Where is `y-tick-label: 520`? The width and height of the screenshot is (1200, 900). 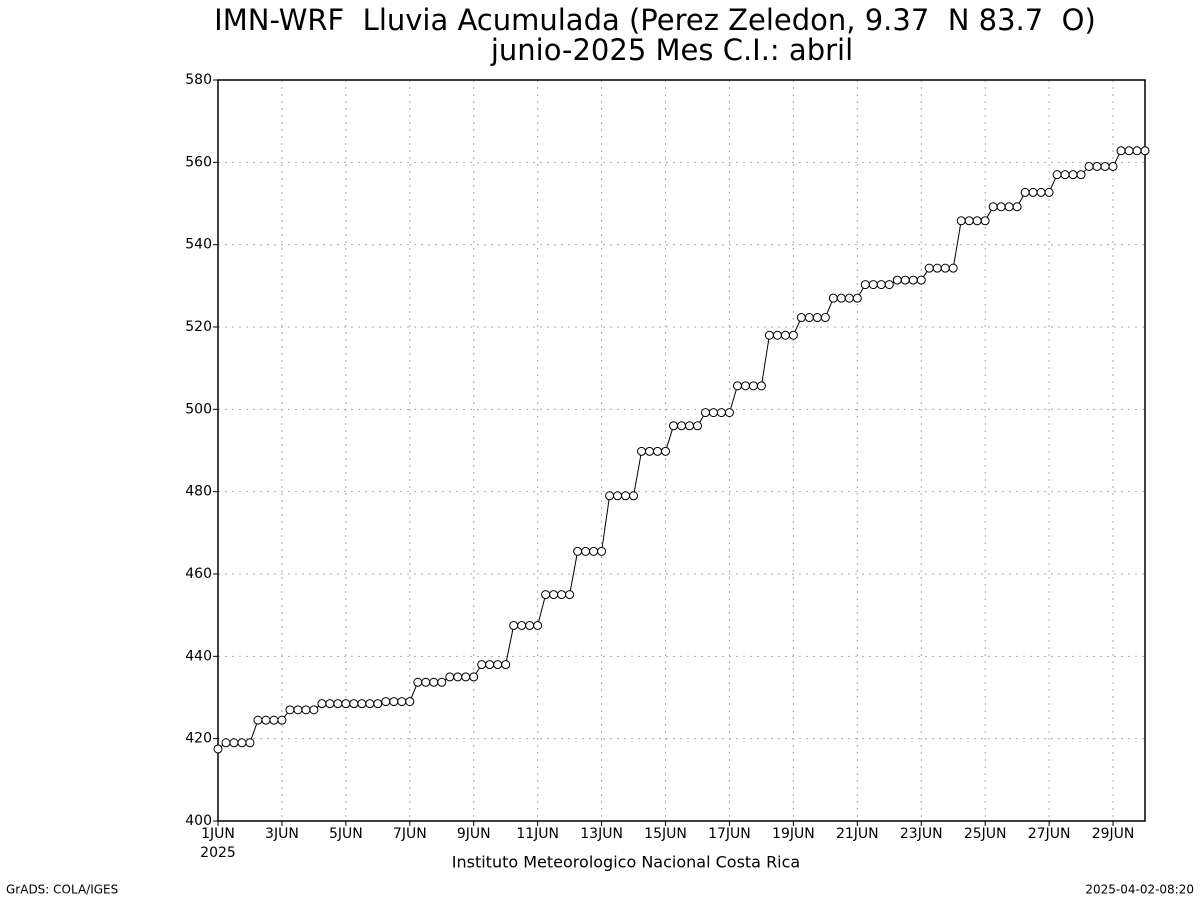 y-tick-label: 520 is located at coordinates (198, 327).